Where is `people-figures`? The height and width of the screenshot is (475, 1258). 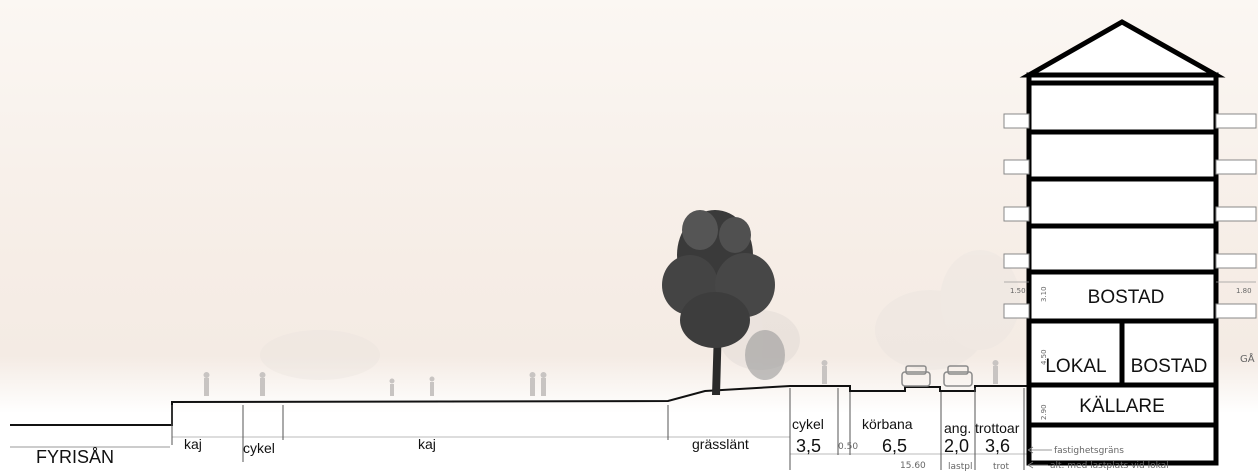 people-figures is located at coordinates (601, 378).